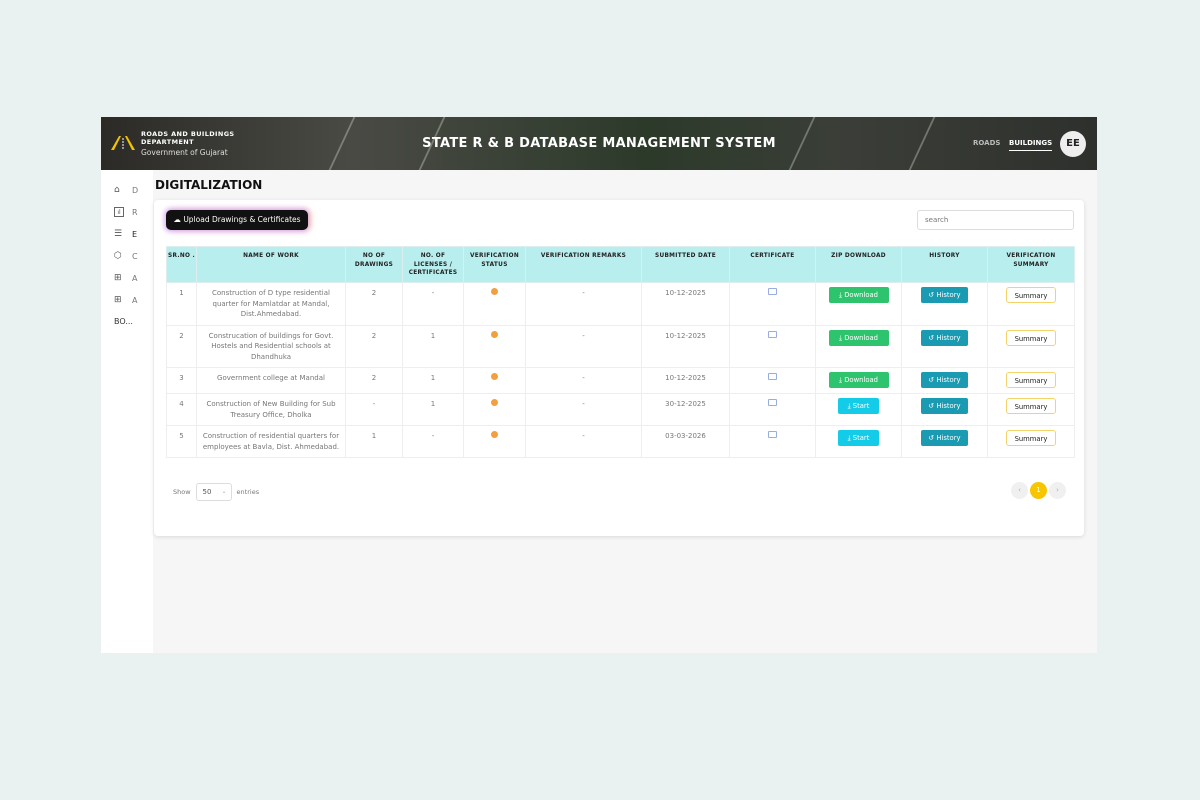 The height and width of the screenshot is (800, 1200). Describe the element at coordinates (209, 185) in the screenshot. I see `page-title: DIGITALIZATION` at that location.